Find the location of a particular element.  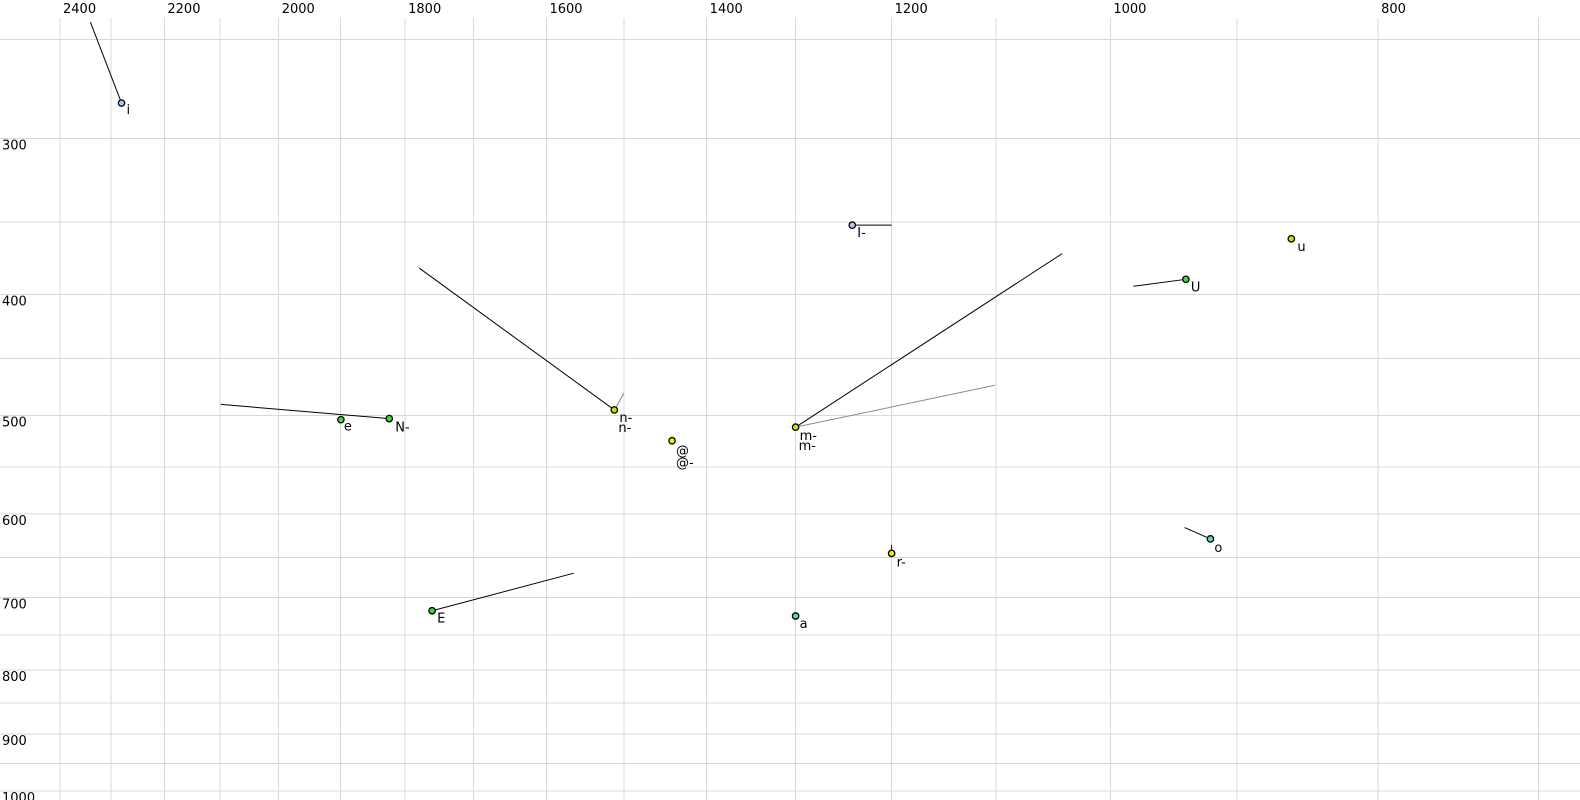

point-label: a is located at coordinates (804, 624).